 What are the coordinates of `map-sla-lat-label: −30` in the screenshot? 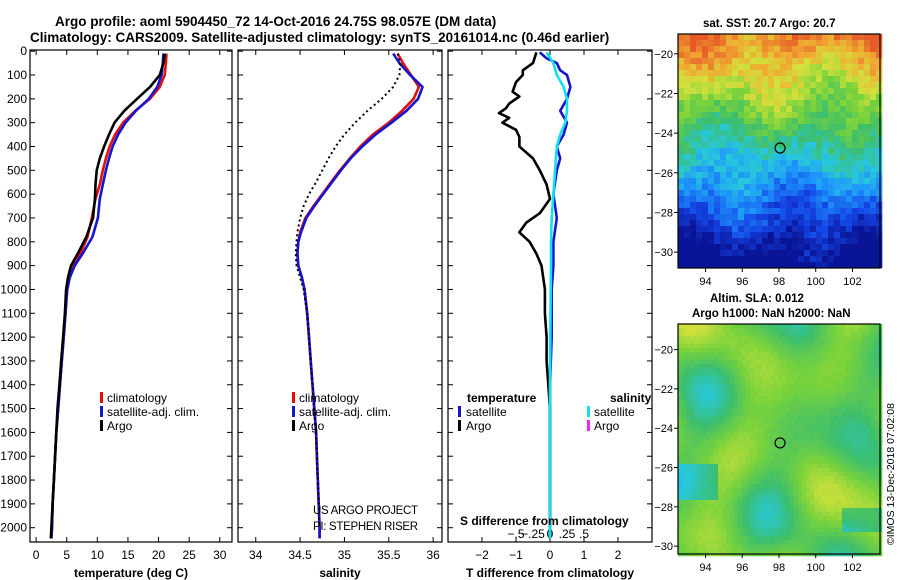 It's located at (663, 547).